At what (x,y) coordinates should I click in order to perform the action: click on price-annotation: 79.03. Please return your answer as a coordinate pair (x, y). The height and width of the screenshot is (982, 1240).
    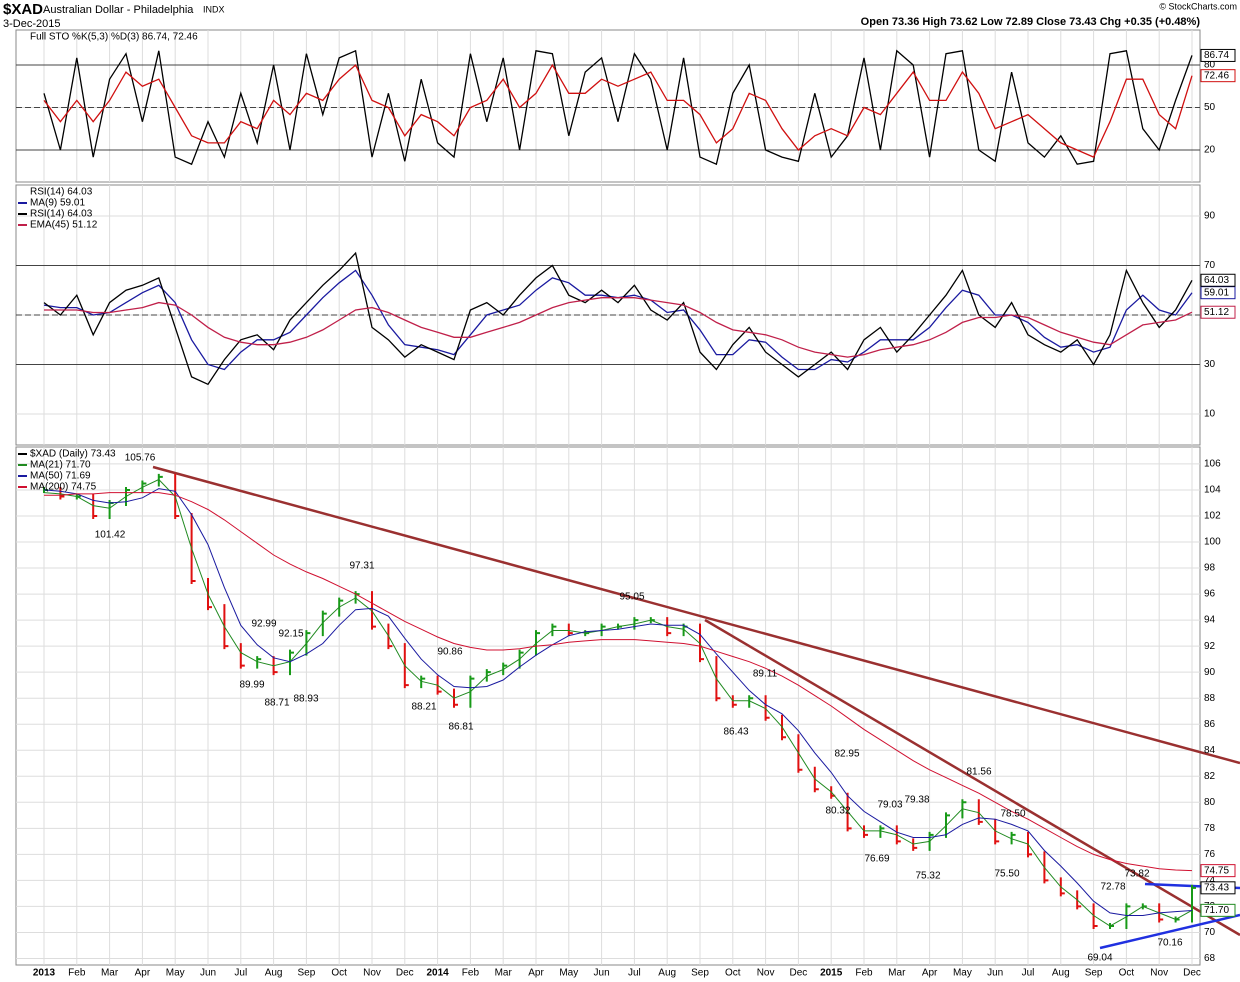
    Looking at the image, I should click on (889, 805).